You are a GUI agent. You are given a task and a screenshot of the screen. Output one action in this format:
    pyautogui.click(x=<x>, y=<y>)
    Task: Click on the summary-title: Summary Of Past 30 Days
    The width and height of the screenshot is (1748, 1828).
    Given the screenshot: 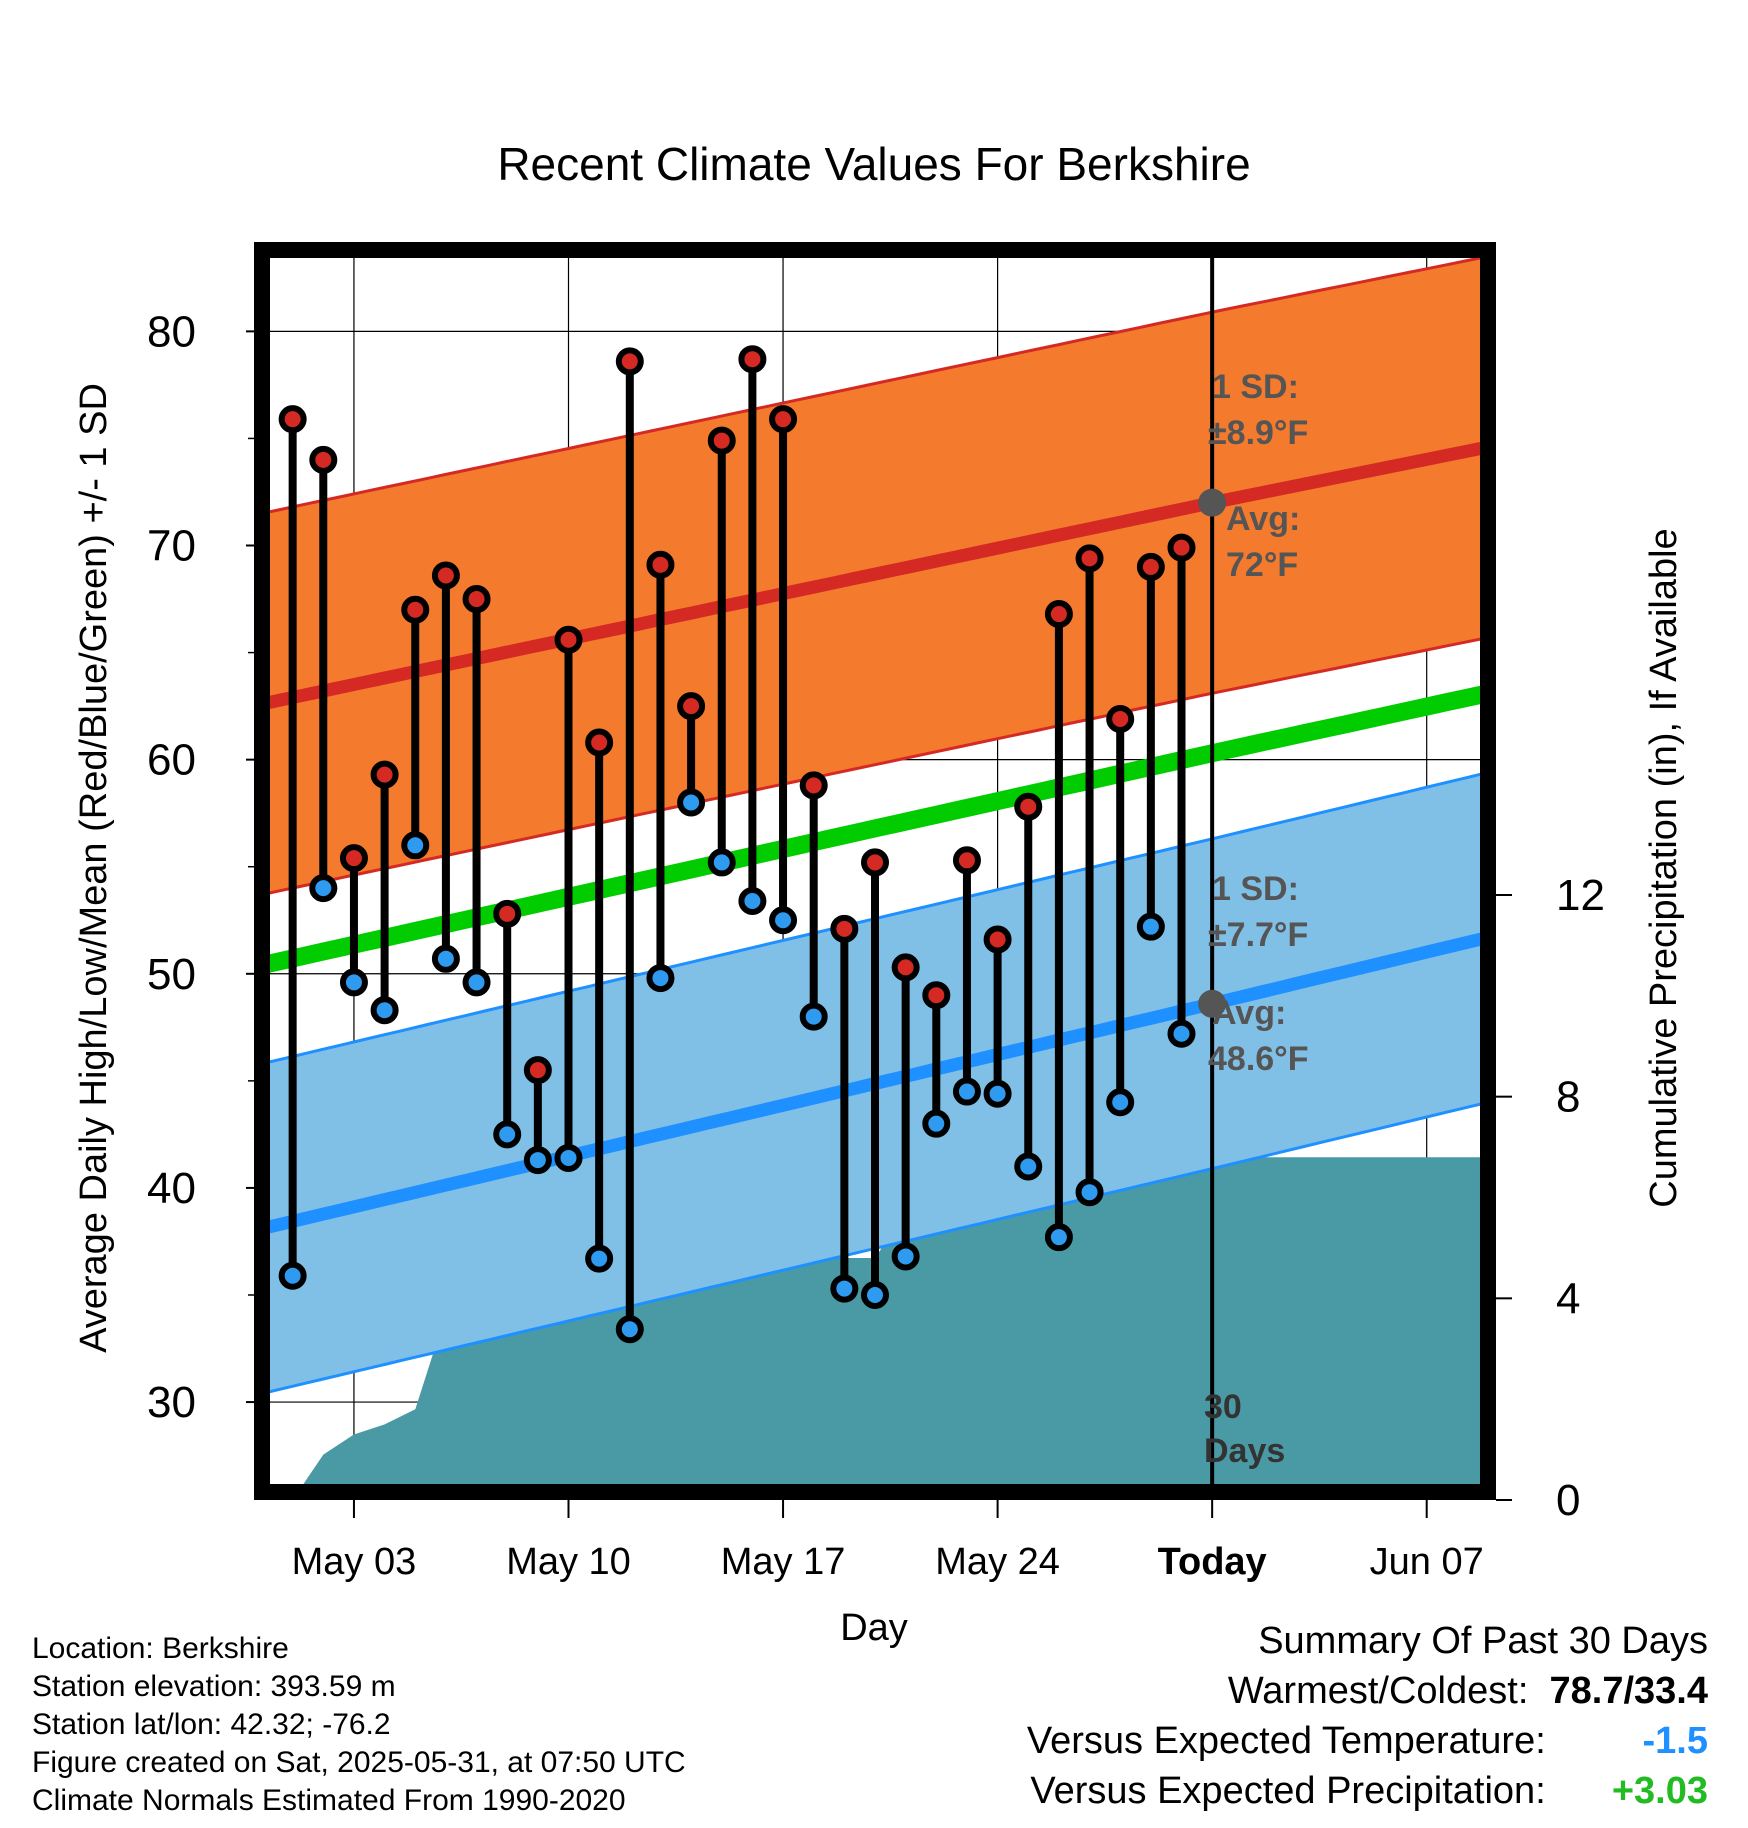 What is the action you would take?
    pyautogui.click(x=1483, y=1641)
    